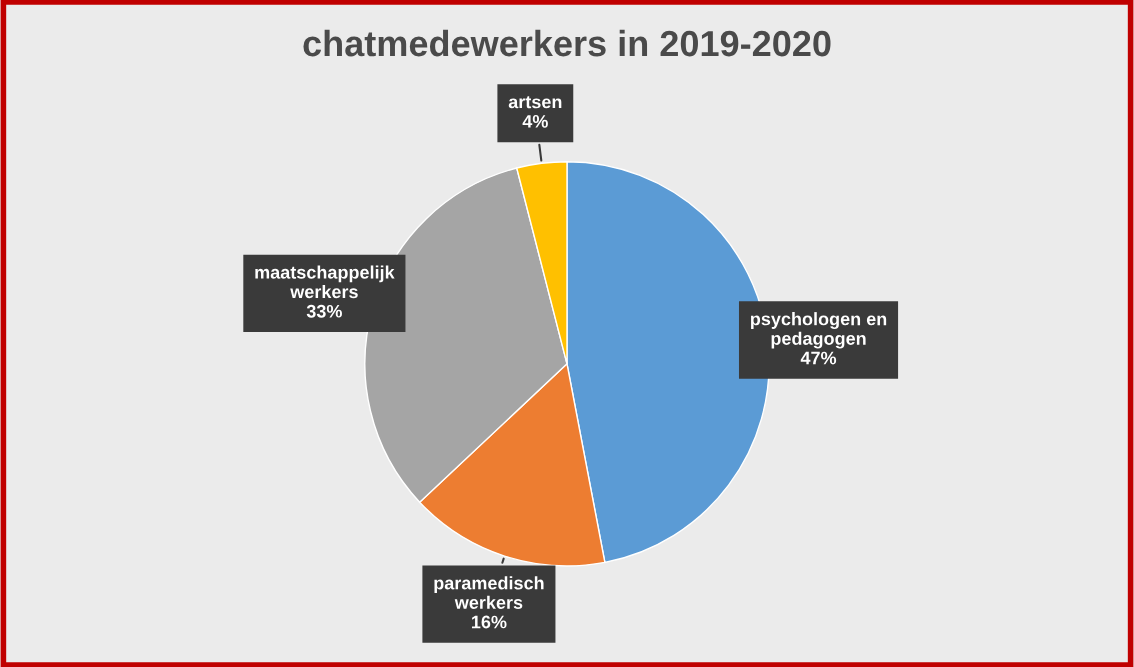 This screenshot has width=1134, height=667. I want to click on slice-label: maatschappelijk werkers, so click(325, 282).